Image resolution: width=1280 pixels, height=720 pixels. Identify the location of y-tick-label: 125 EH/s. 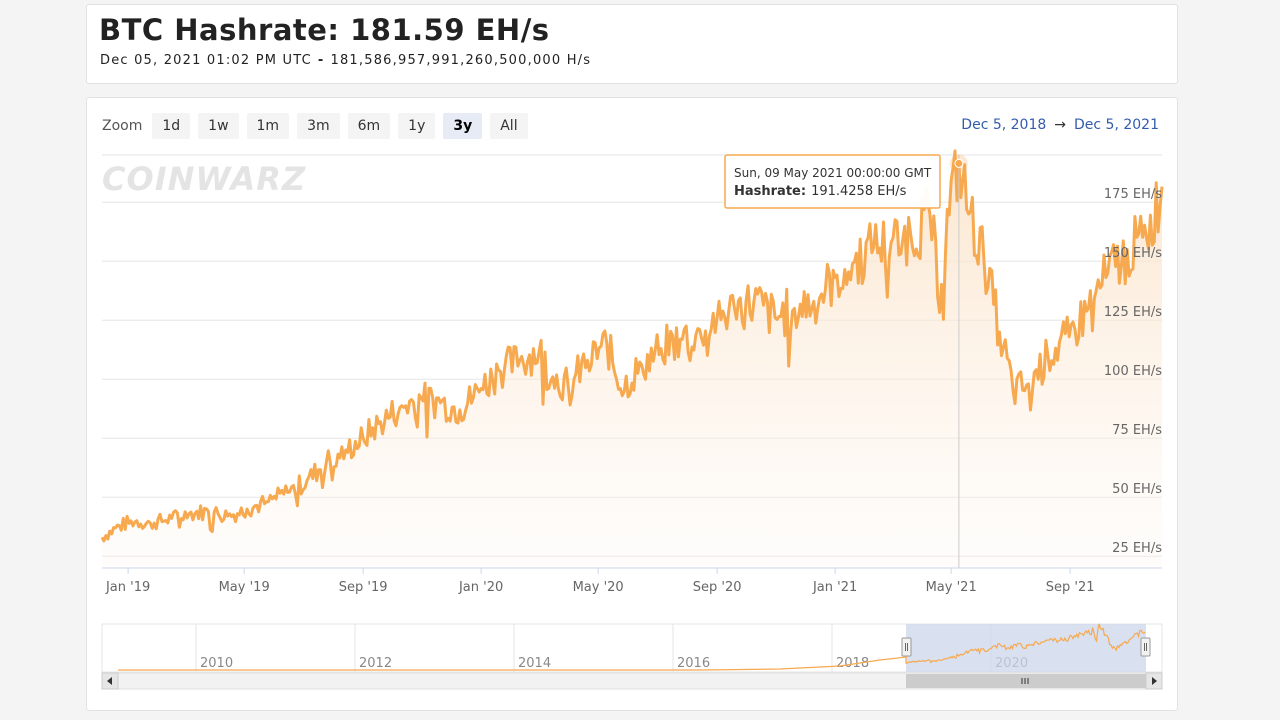
(1133, 312).